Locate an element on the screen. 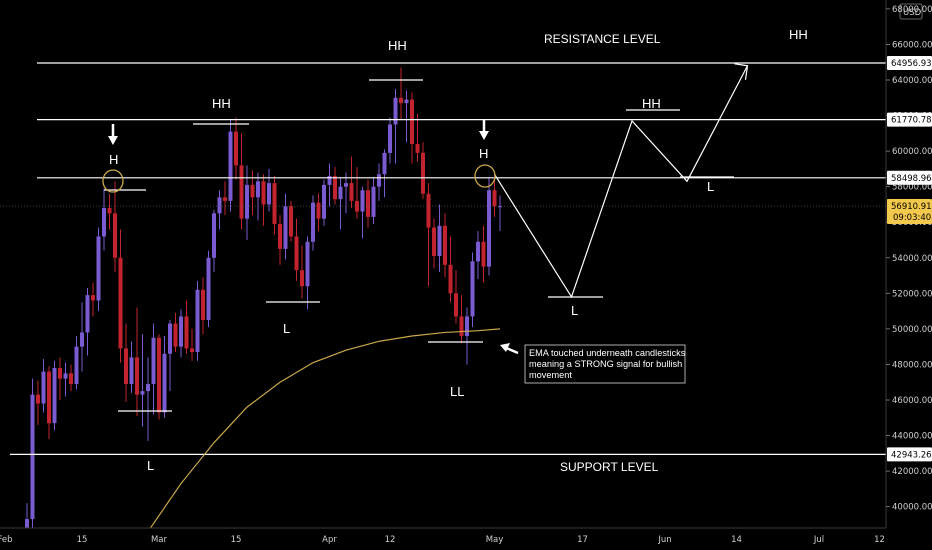 The image size is (932, 550). l-label-3: L is located at coordinates (574, 310).